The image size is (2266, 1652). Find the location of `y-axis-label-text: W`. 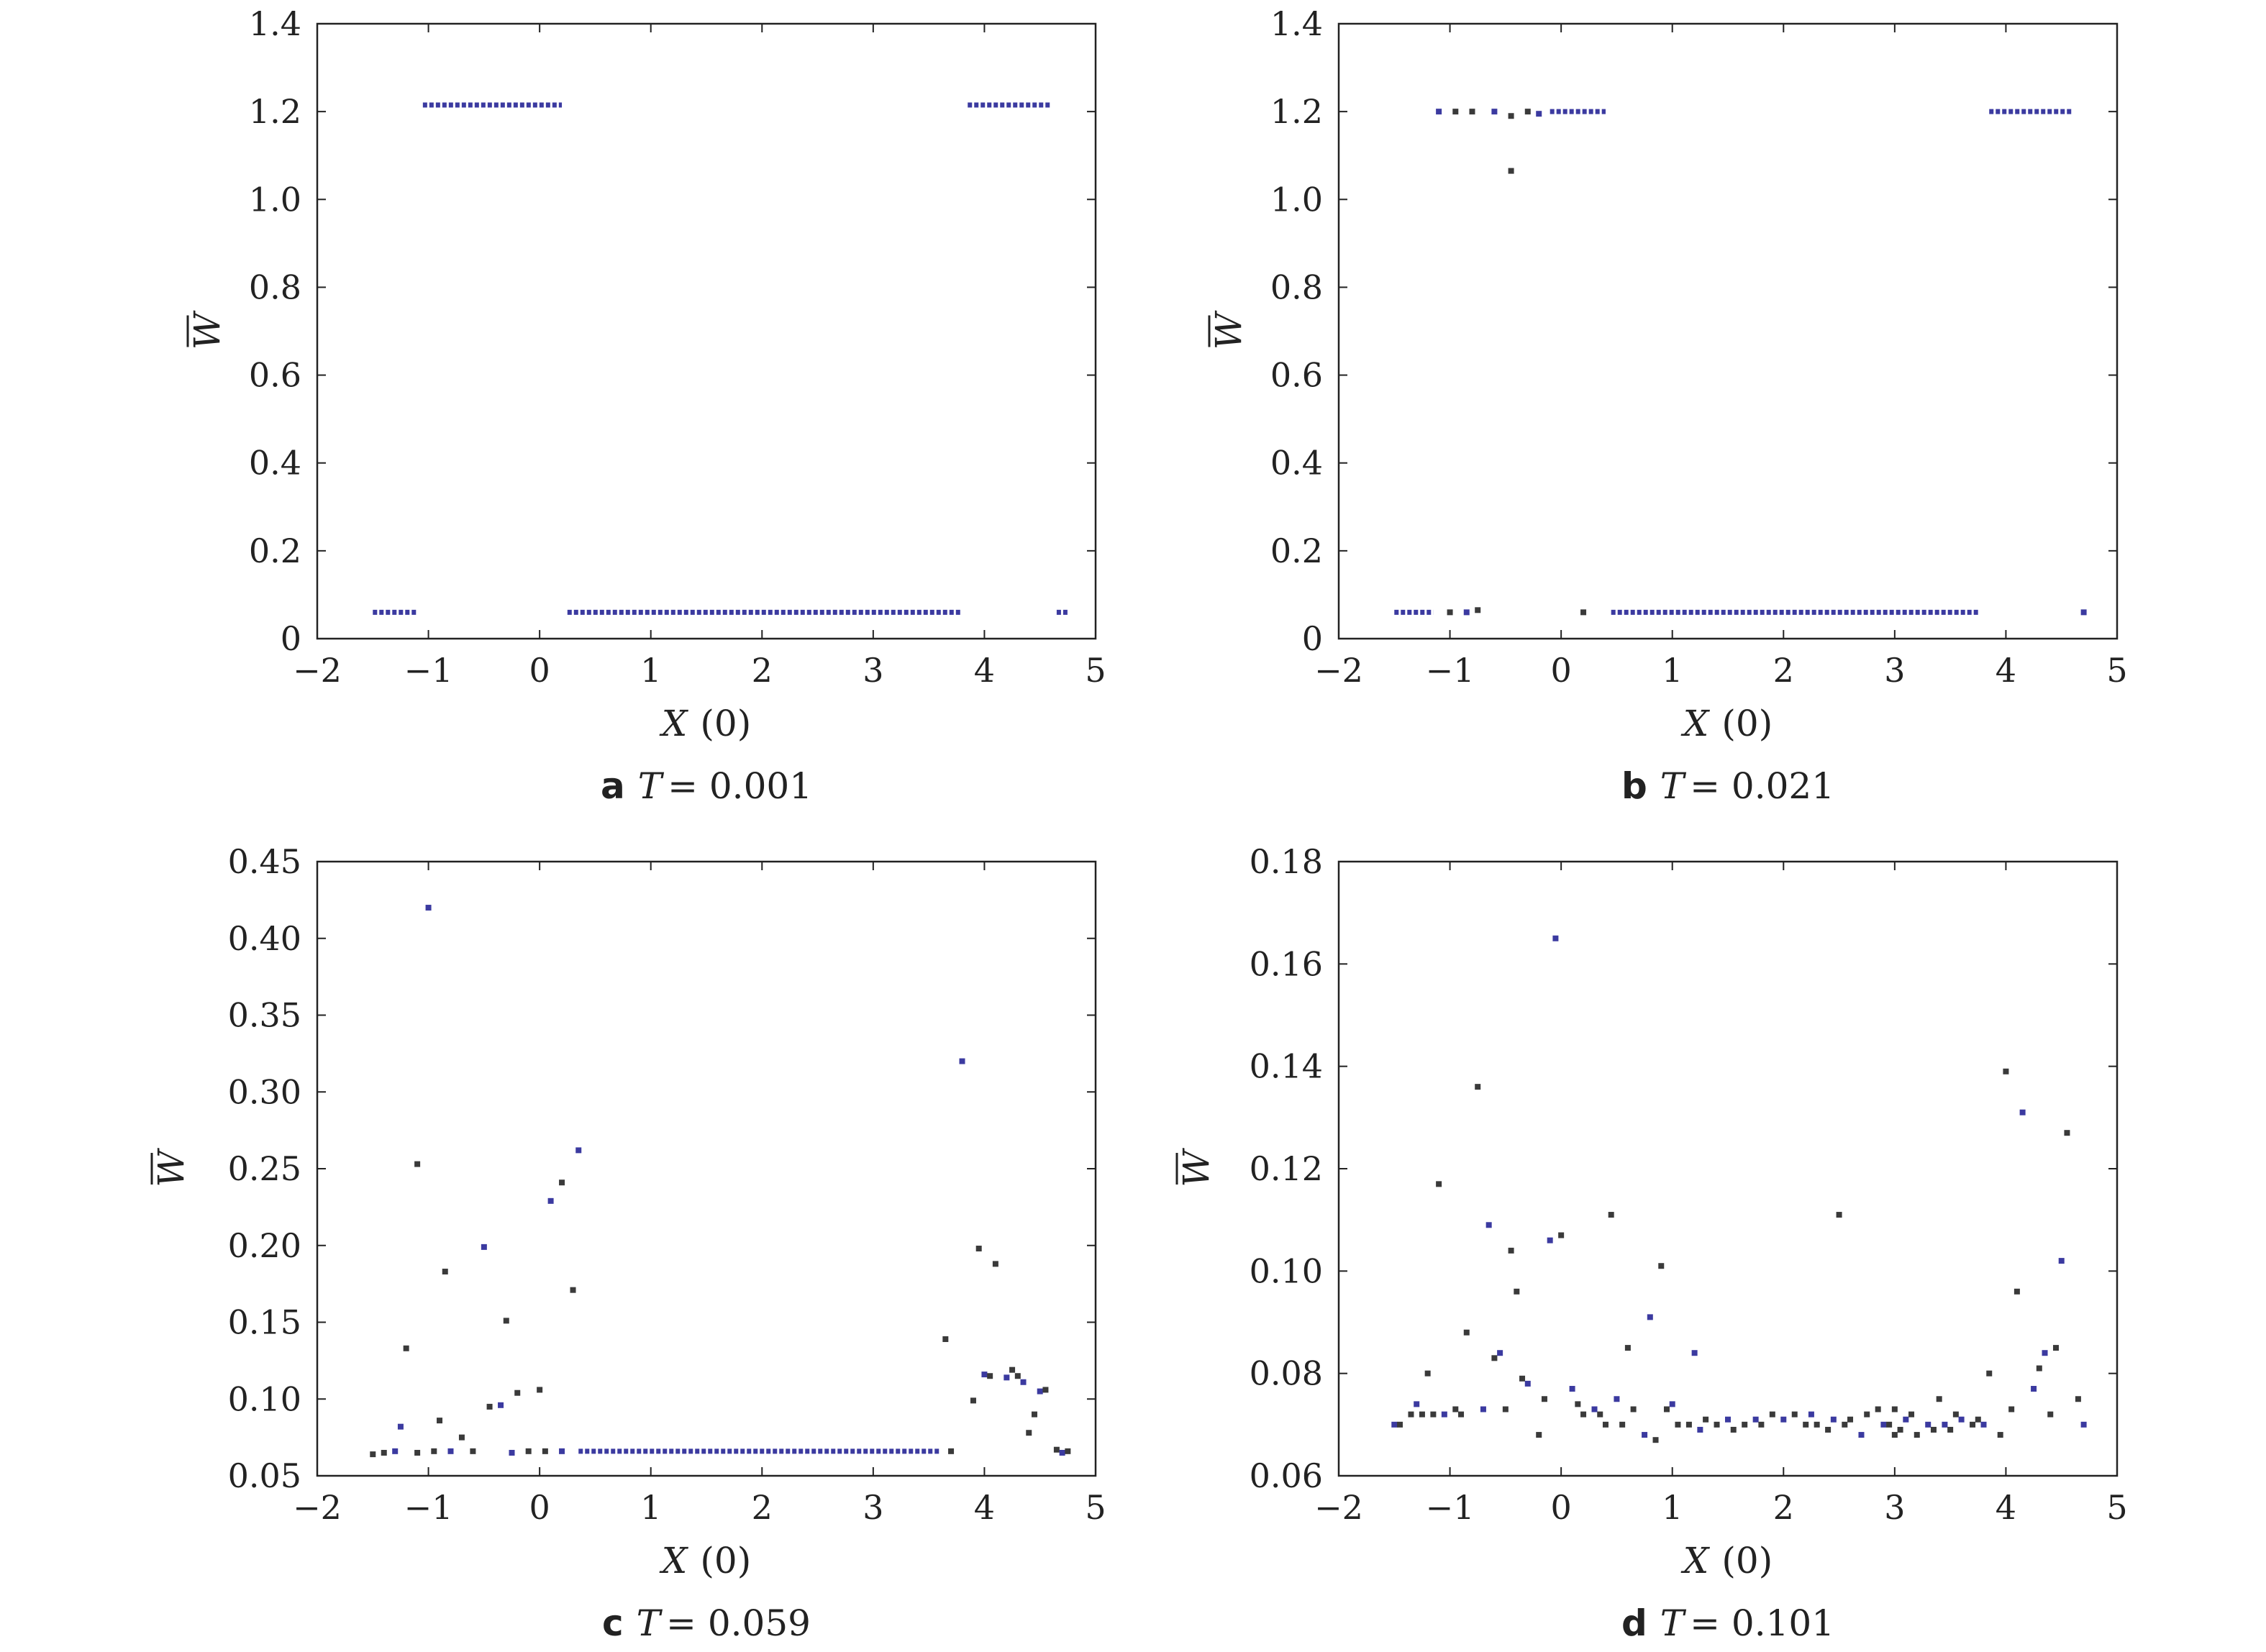

y-axis-label-text: W is located at coordinates (207, 330).